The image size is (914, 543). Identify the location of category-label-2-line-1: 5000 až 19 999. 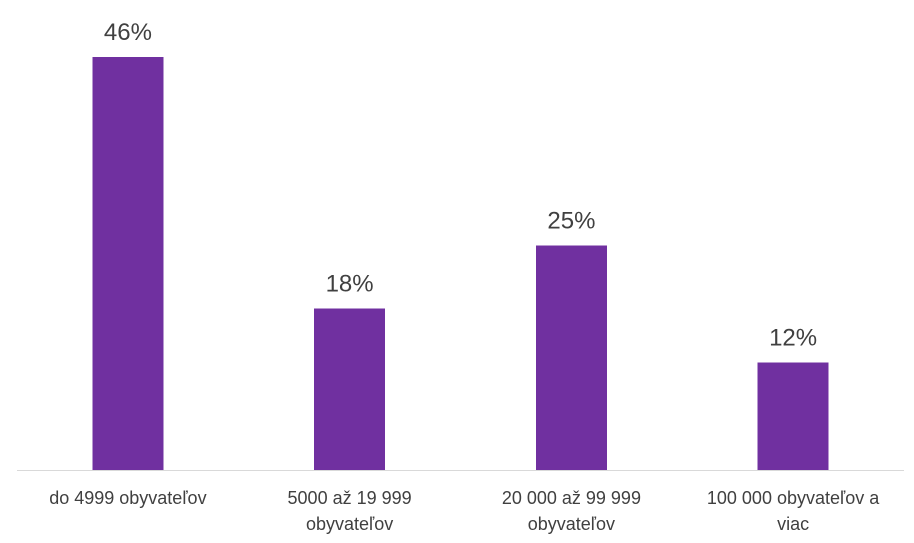
(350, 498).